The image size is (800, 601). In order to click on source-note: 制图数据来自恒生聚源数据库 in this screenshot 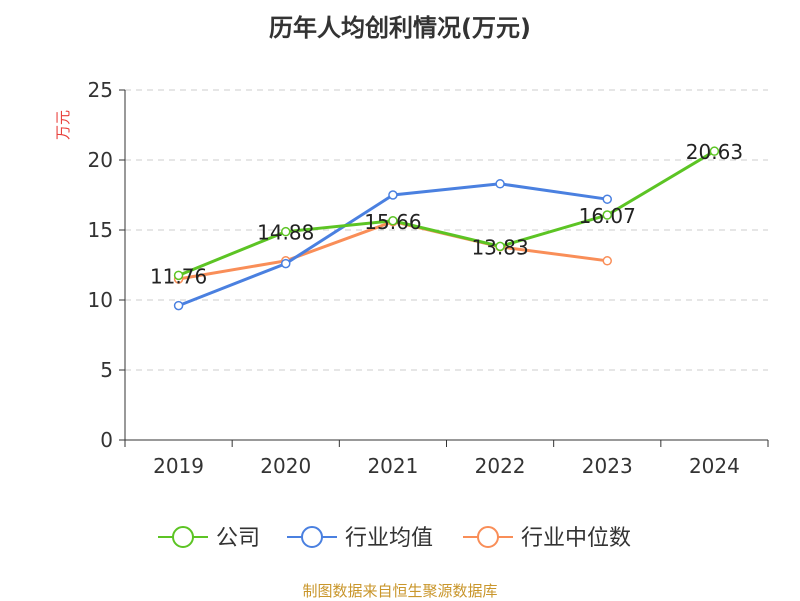, I will do `click(400, 591)`.